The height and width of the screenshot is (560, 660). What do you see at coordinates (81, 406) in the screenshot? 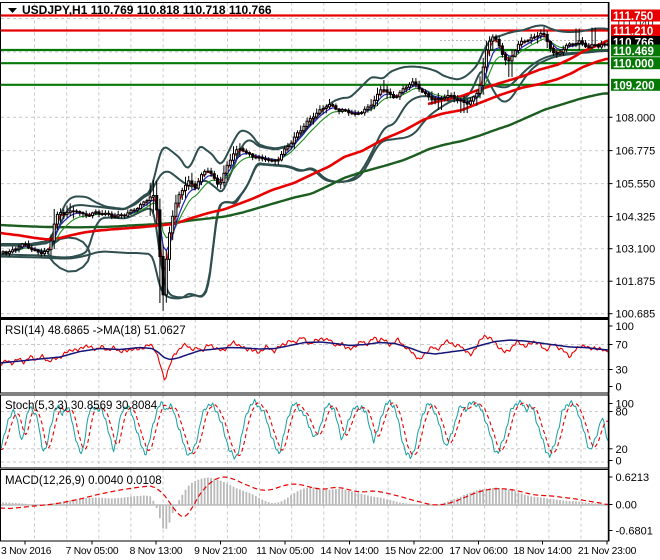
I see `svg-text: Stoch(5,3,3) 30.8569 30.8084` at bounding box center [81, 406].